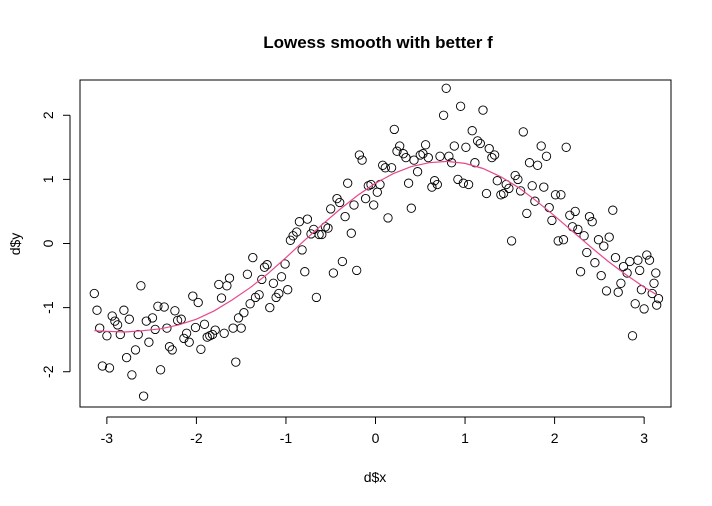 The width and height of the screenshot is (712, 506). What do you see at coordinates (107, 438) in the screenshot?
I see `x-tick-label: -3` at bounding box center [107, 438].